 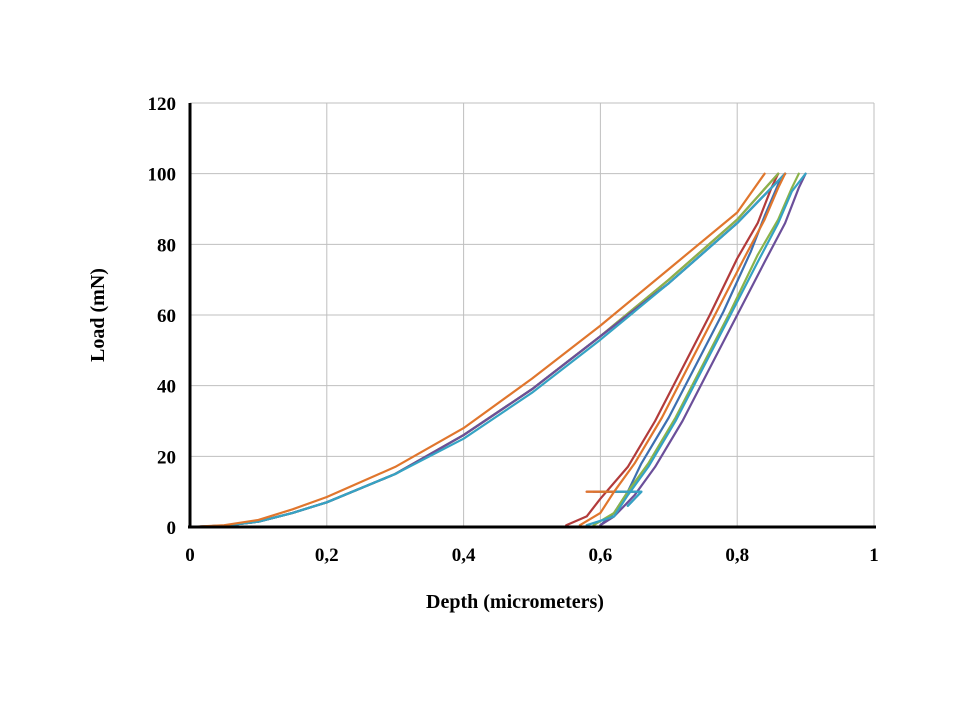 I want to click on y-axis-title: Load (mN), so click(x=98, y=315).